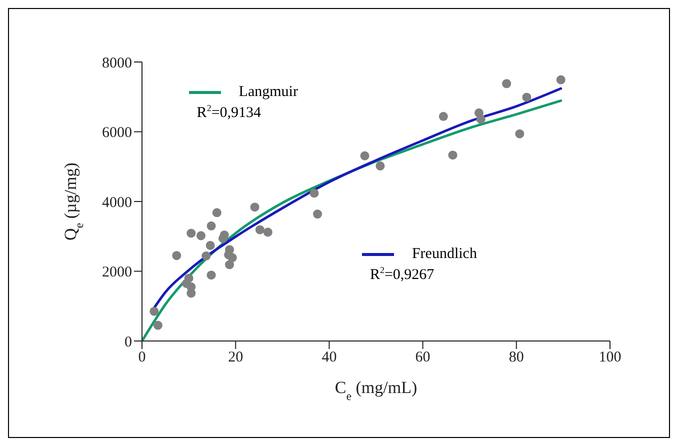 This screenshot has height=446, width=679. What do you see at coordinates (402, 274) in the screenshot?
I see `annotation: R$^{2}$=0,9267` at bounding box center [402, 274].